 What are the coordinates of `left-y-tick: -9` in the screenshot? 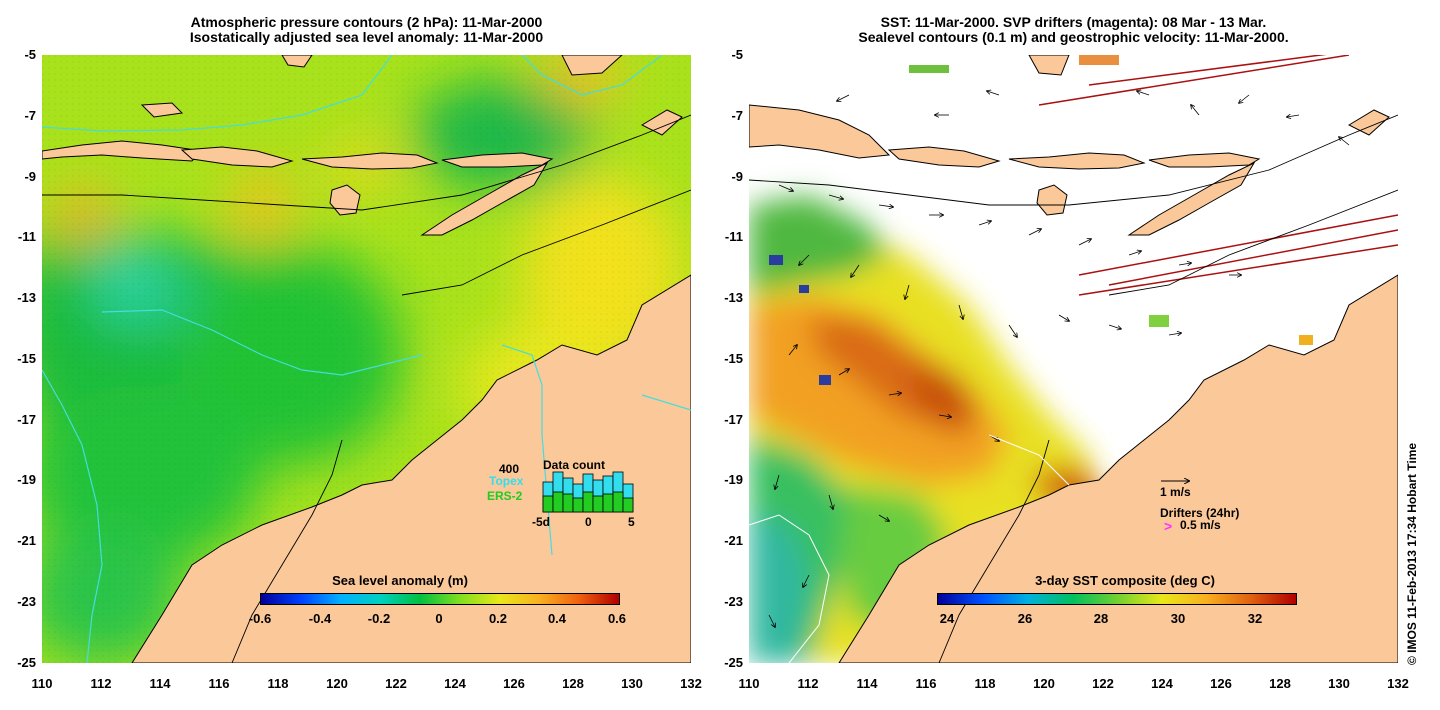 It's located at (30, 176).